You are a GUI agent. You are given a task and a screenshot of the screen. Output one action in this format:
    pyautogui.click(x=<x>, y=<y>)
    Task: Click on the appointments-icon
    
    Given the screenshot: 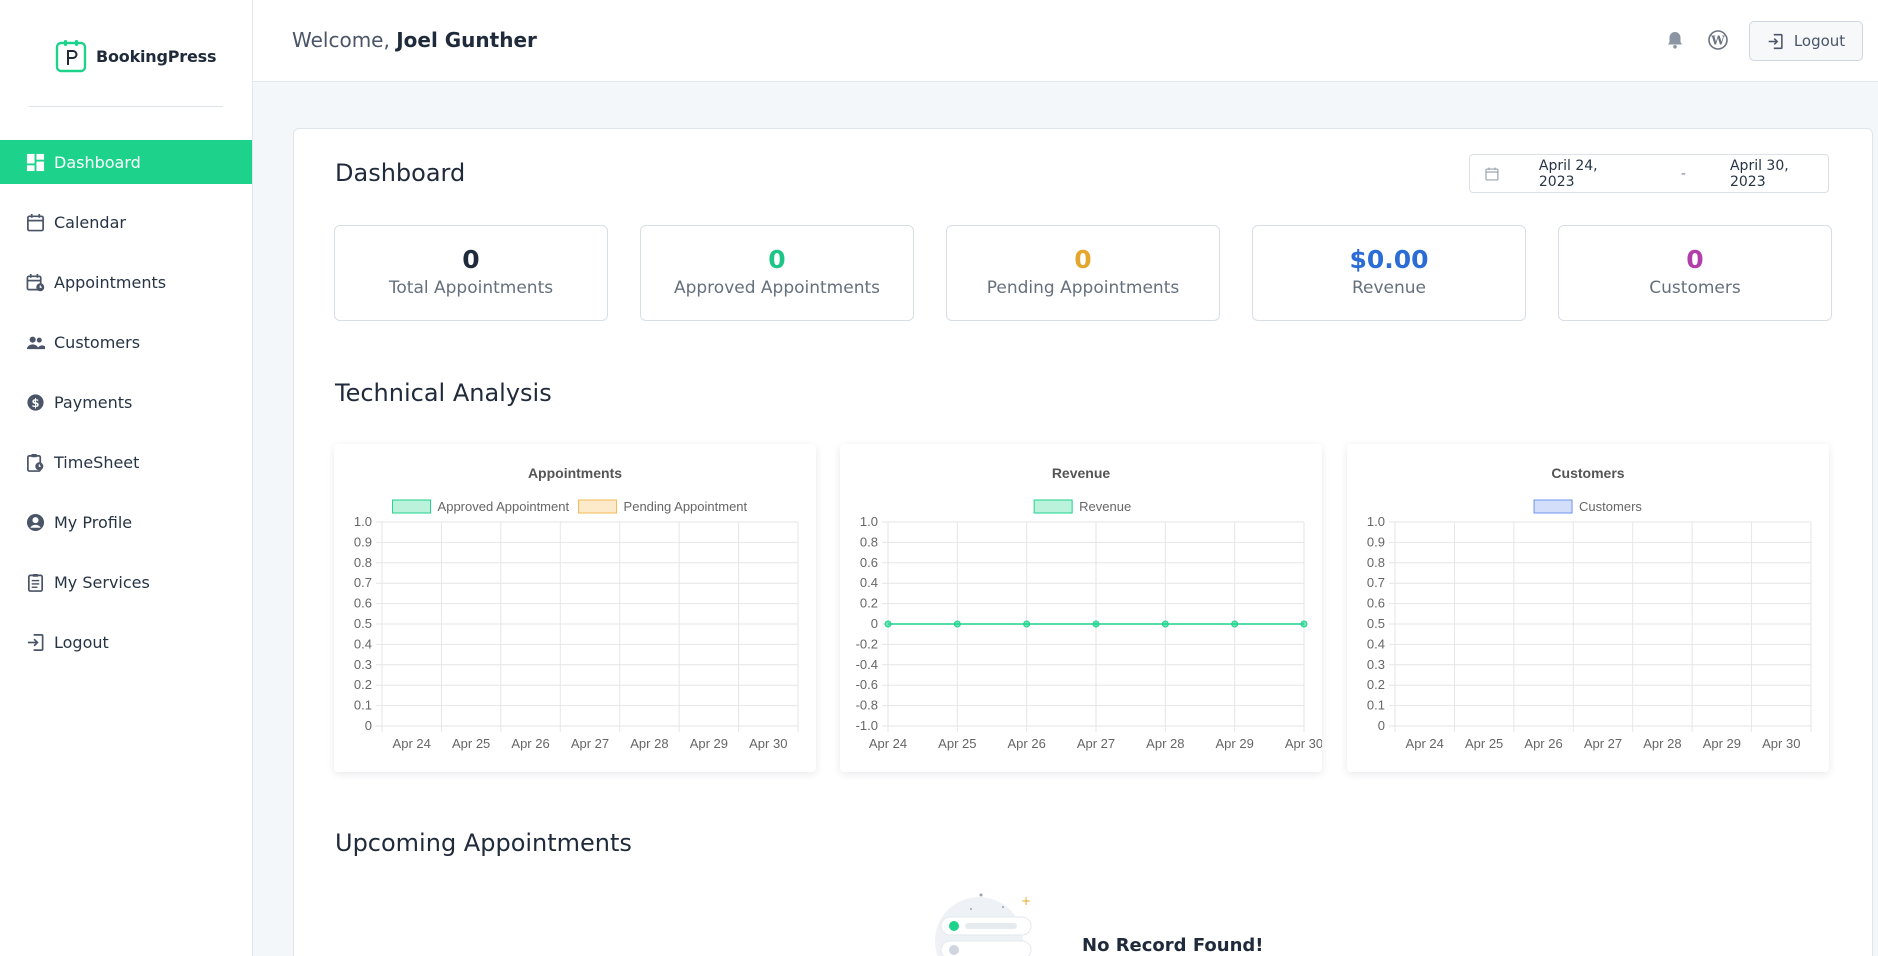 What is the action you would take?
    pyautogui.click(x=35, y=282)
    